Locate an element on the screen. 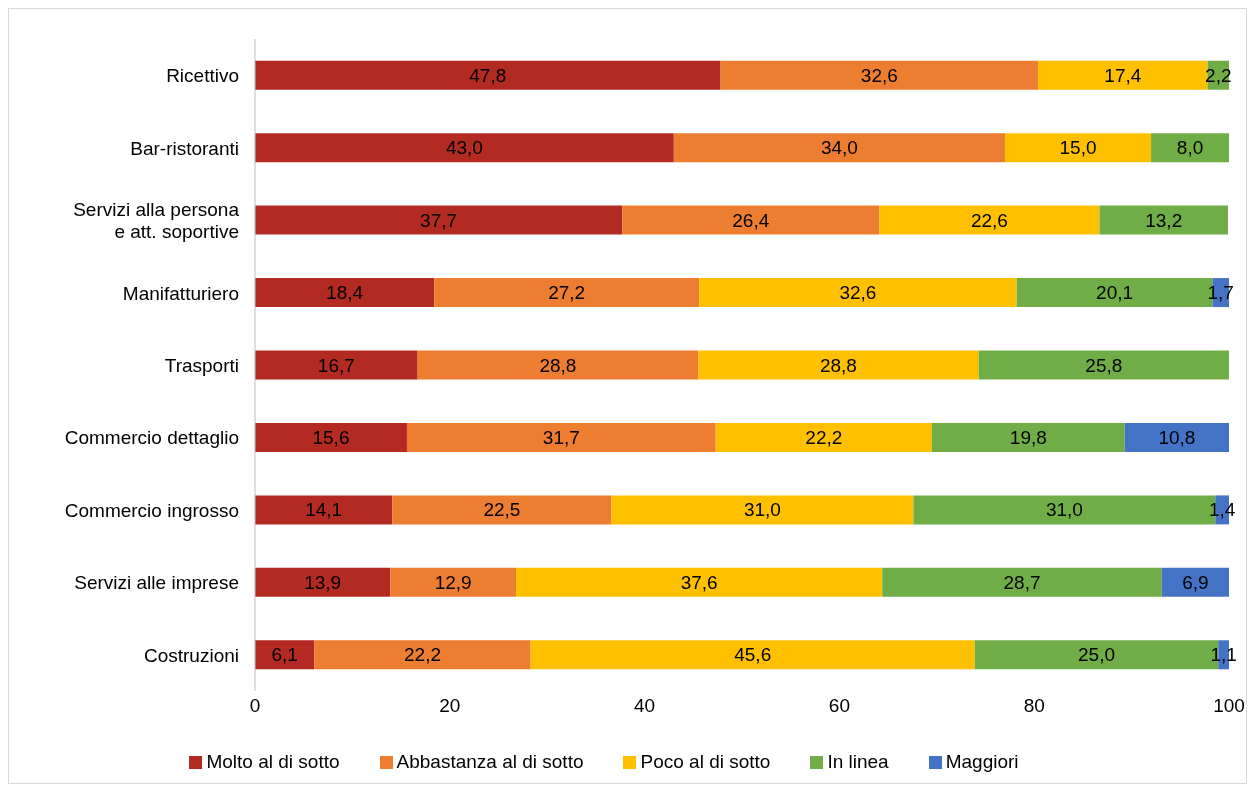  data-label: 47,8 is located at coordinates (488, 75).